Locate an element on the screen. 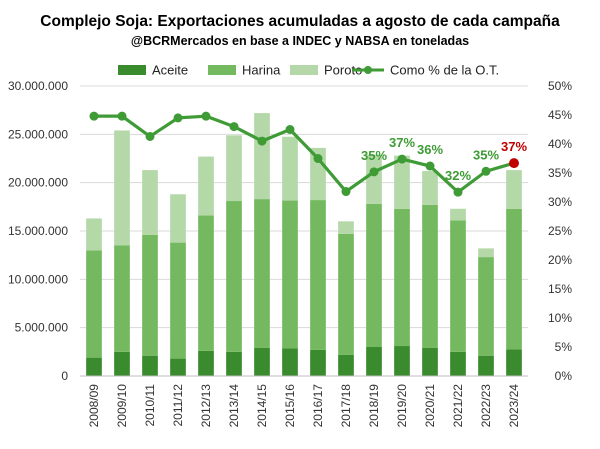 Image resolution: width=600 pixels, height=449 pixels. y2-tick-label: 40% is located at coordinates (560, 144).